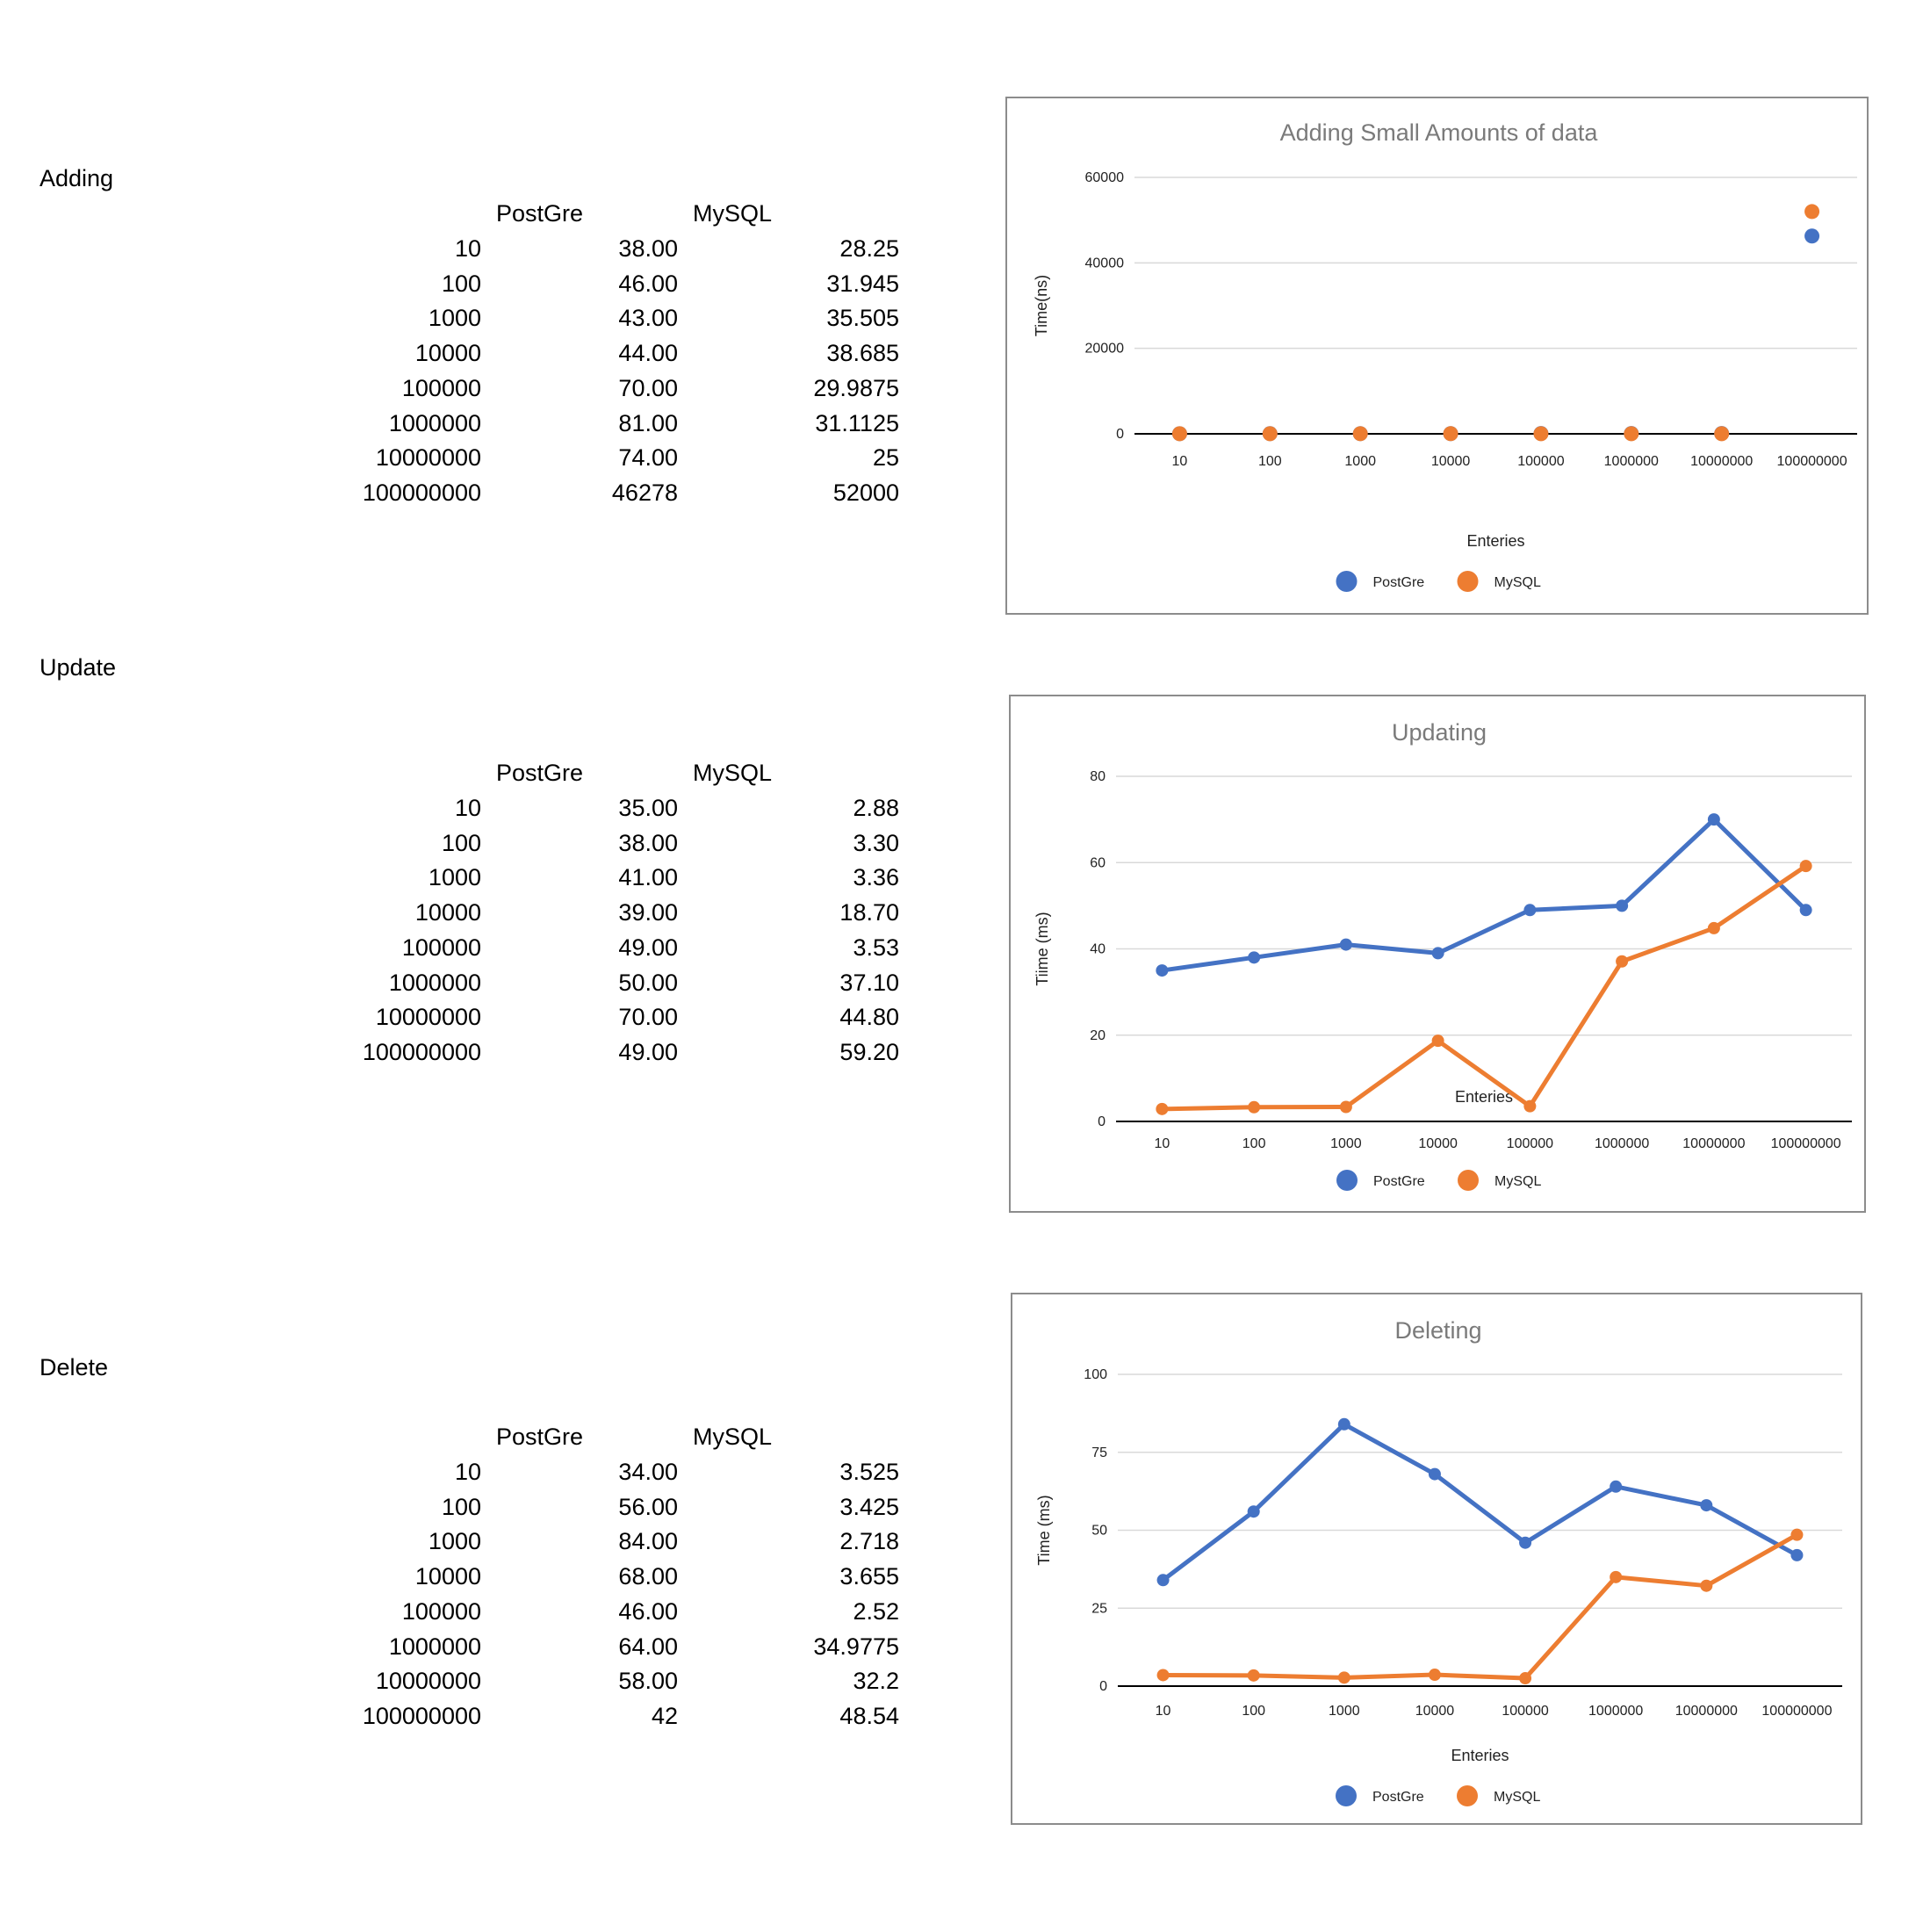 The width and height of the screenshot is (1923, 1932). Describe the element at coordinates (441, 948) in the screenshot. I see `entries-cell: 100000` at that location.